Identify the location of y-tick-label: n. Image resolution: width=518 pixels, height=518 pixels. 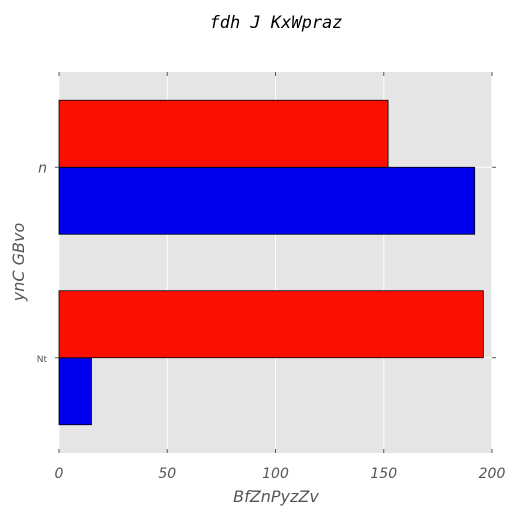
(42, 168).